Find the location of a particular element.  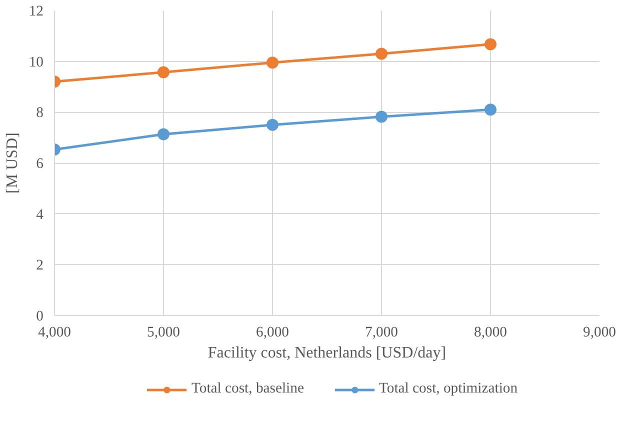

x-tick-label: 6,000 is located at coordinates (272, 332).